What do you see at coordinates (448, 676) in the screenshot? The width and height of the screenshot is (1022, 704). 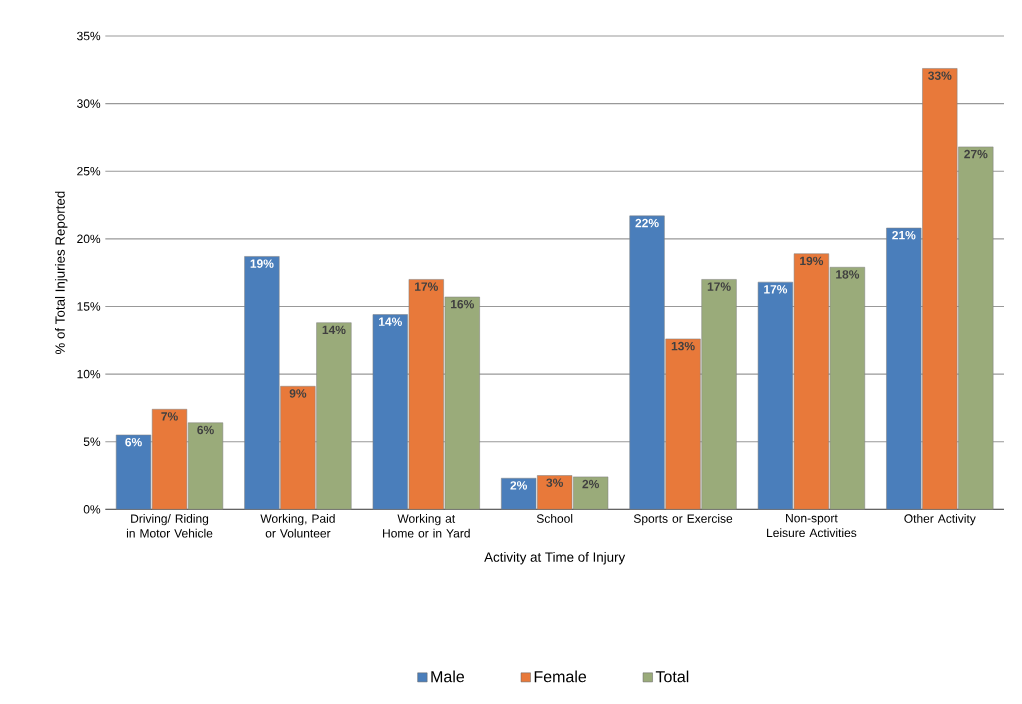 I see `legend-label: Male` at bounding box center [448, 676].